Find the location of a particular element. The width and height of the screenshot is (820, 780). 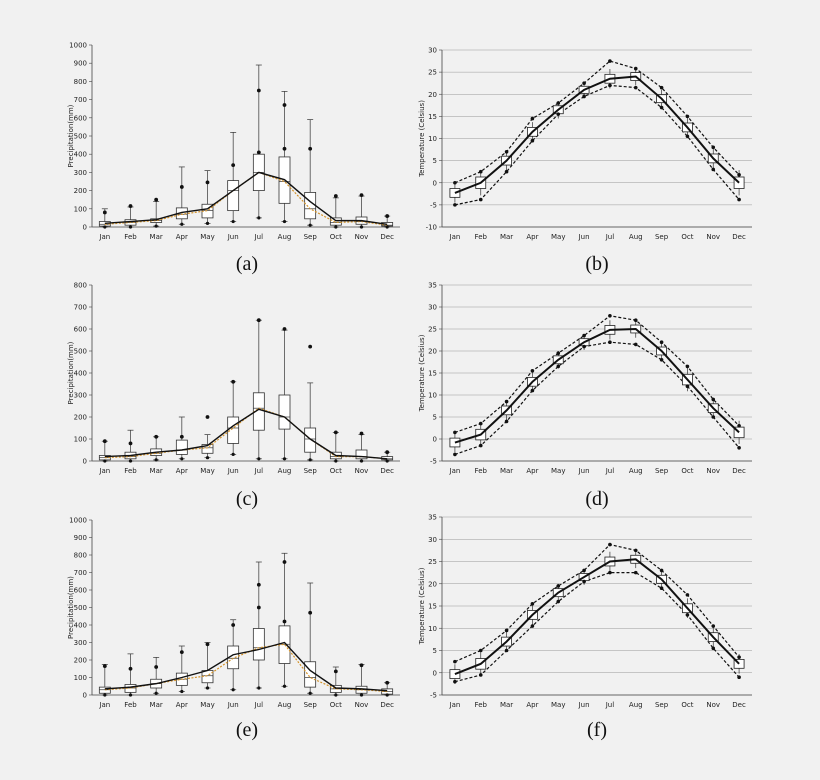

x-tick-label: Sep is located at coordinates (311, 705).